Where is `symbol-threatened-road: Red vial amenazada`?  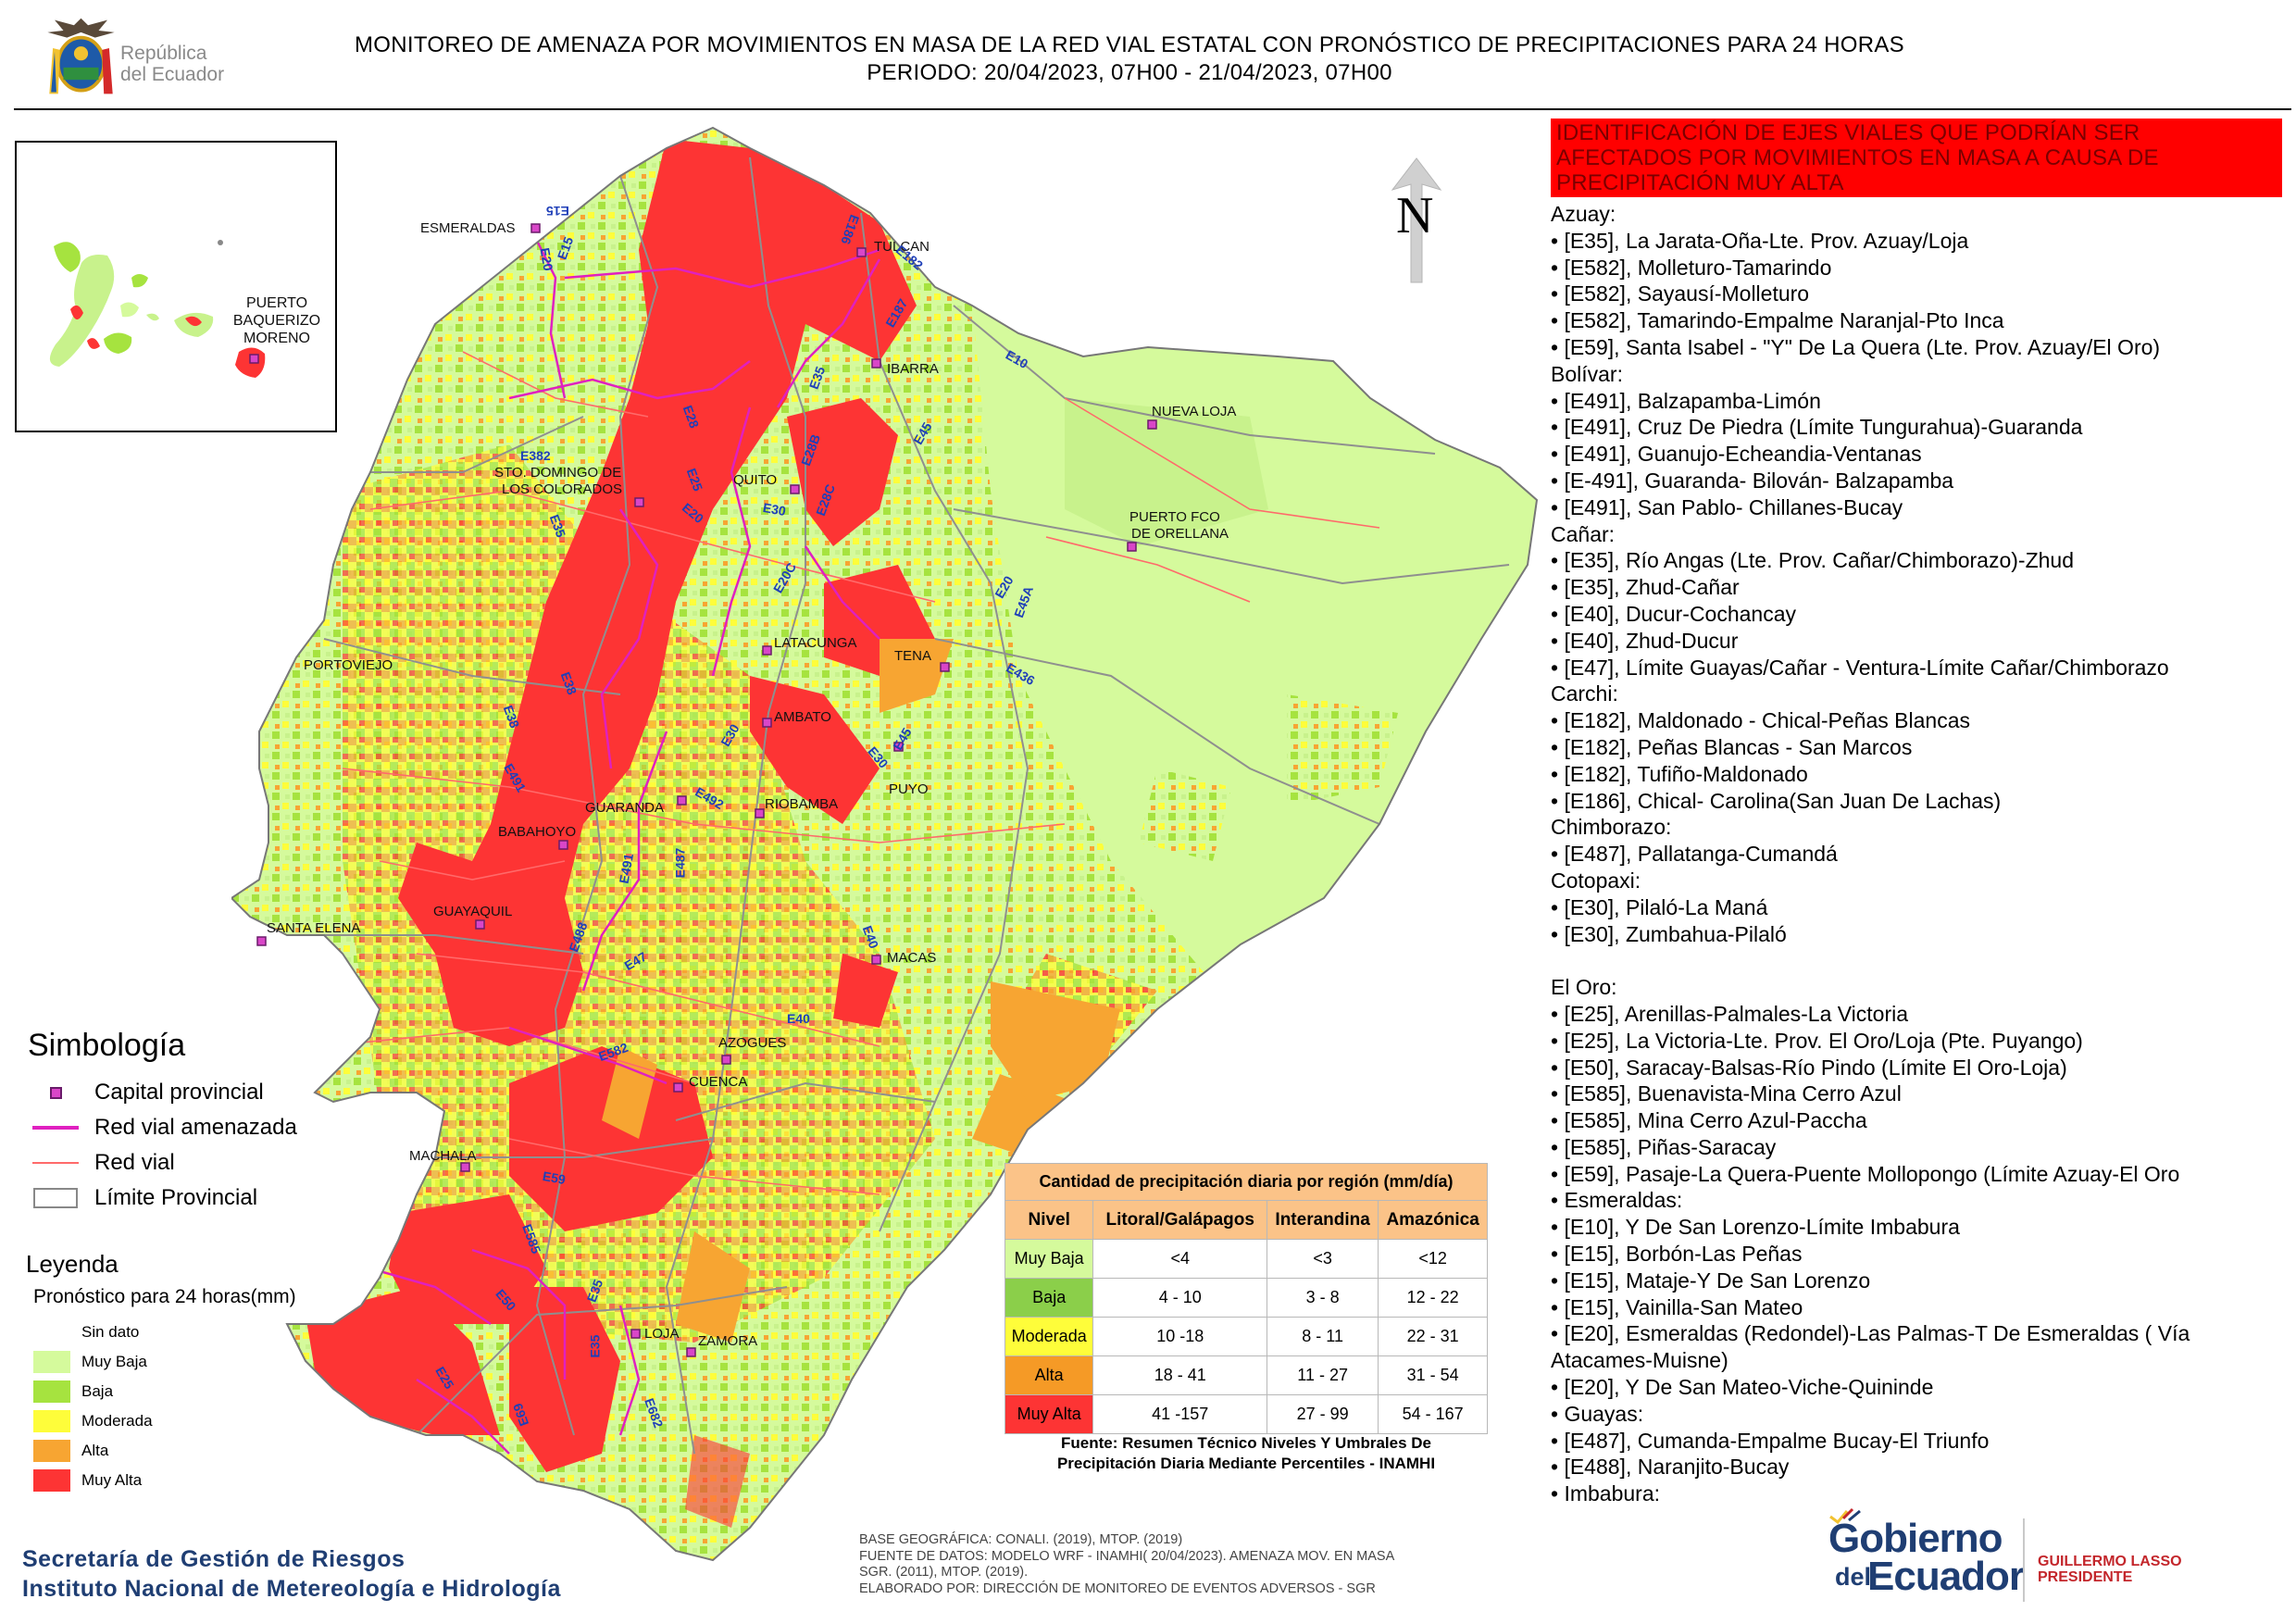 symbol-threatened-road: Red vial amenazada is located at coordinates (194, 1127).